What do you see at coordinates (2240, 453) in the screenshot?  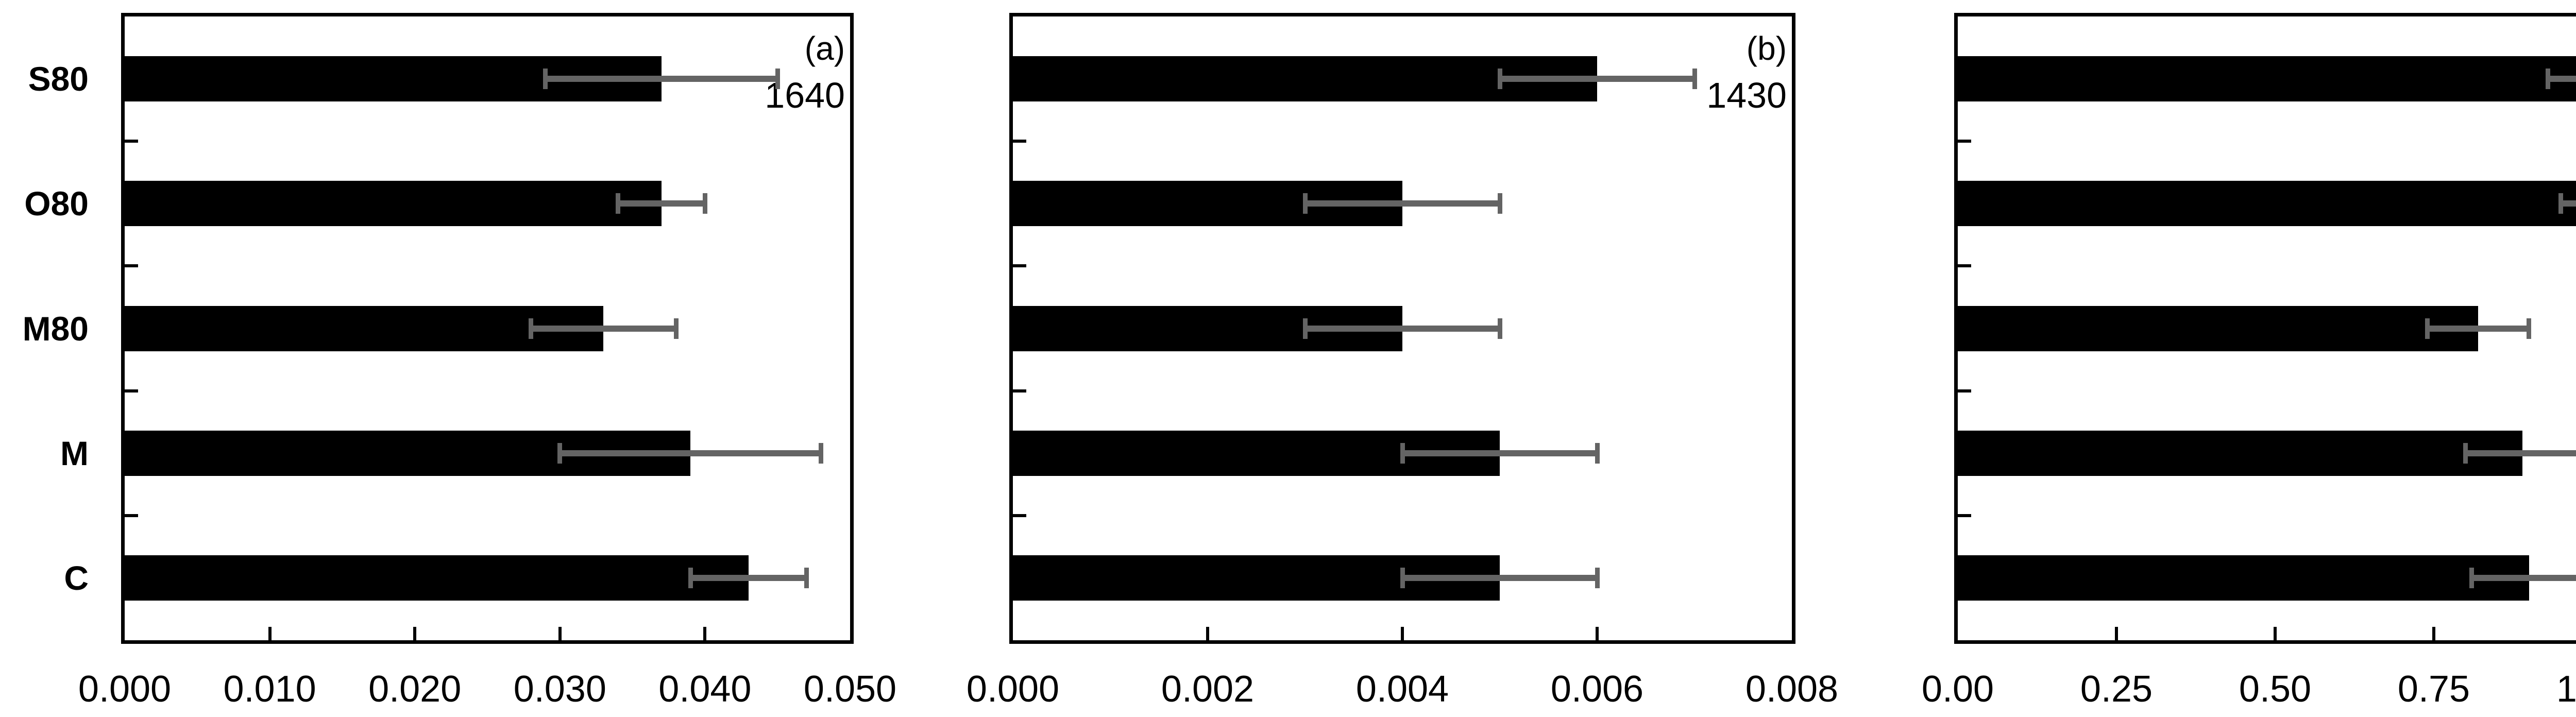 I see `bar-M` at bounding box center [2240, 453].